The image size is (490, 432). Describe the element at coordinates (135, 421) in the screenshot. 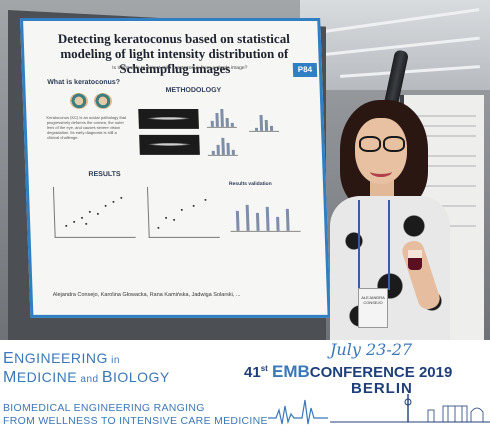

I see `tagline-line-2: FROM WELLNESS TO INTENSIVE CARE MEDICINE` at that location.